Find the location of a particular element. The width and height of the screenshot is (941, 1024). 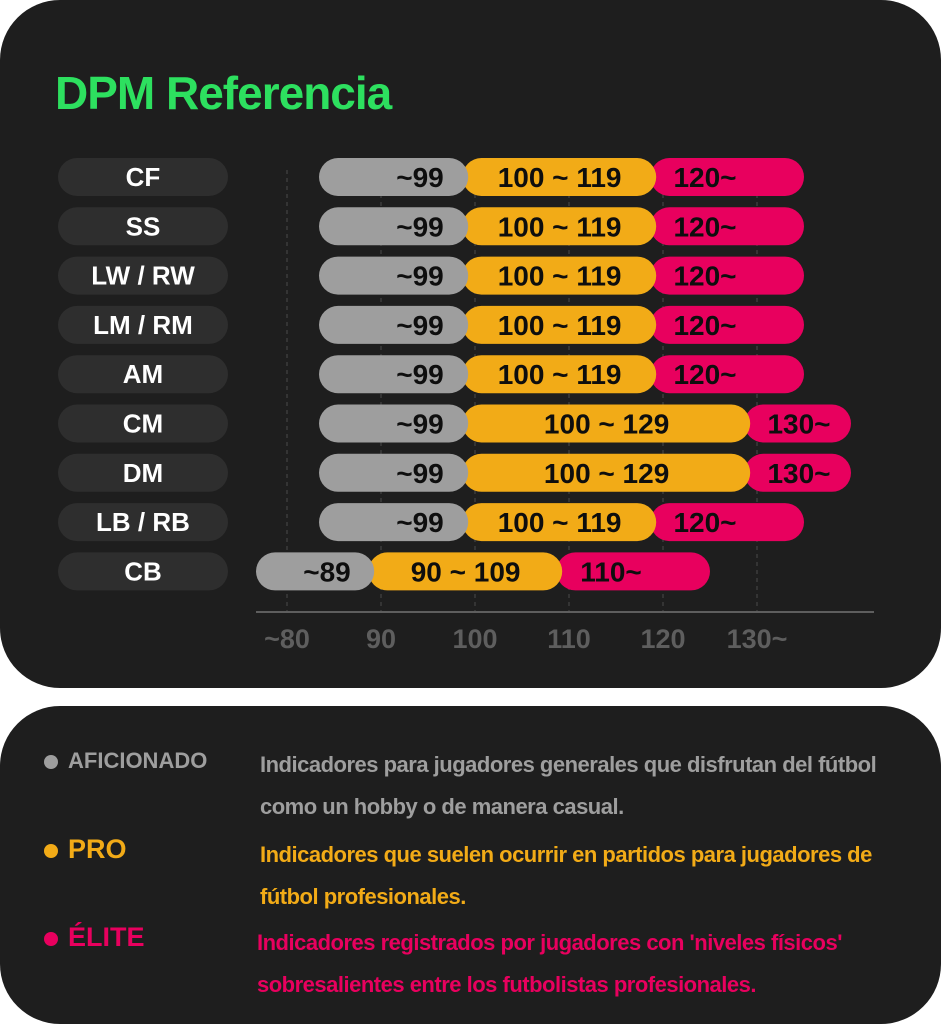

page-title: DPM Referencia is located at coordinates (223, 93).